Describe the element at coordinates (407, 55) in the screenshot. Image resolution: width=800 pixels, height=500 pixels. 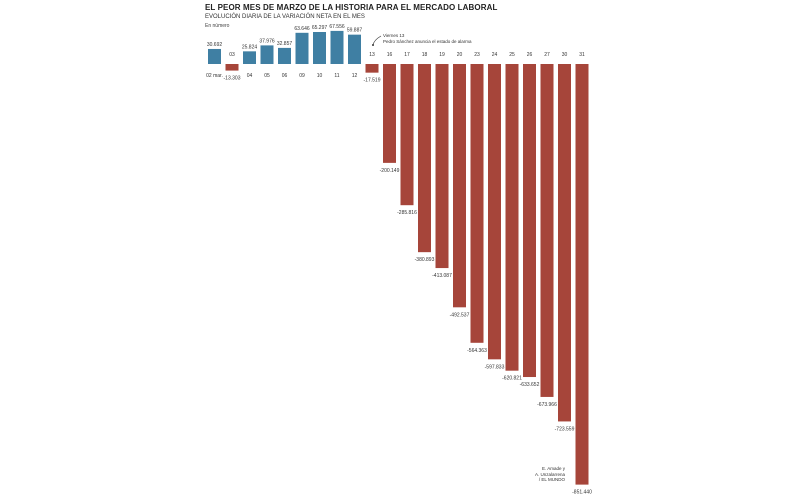
I see `category-label-17: 17` at that location.